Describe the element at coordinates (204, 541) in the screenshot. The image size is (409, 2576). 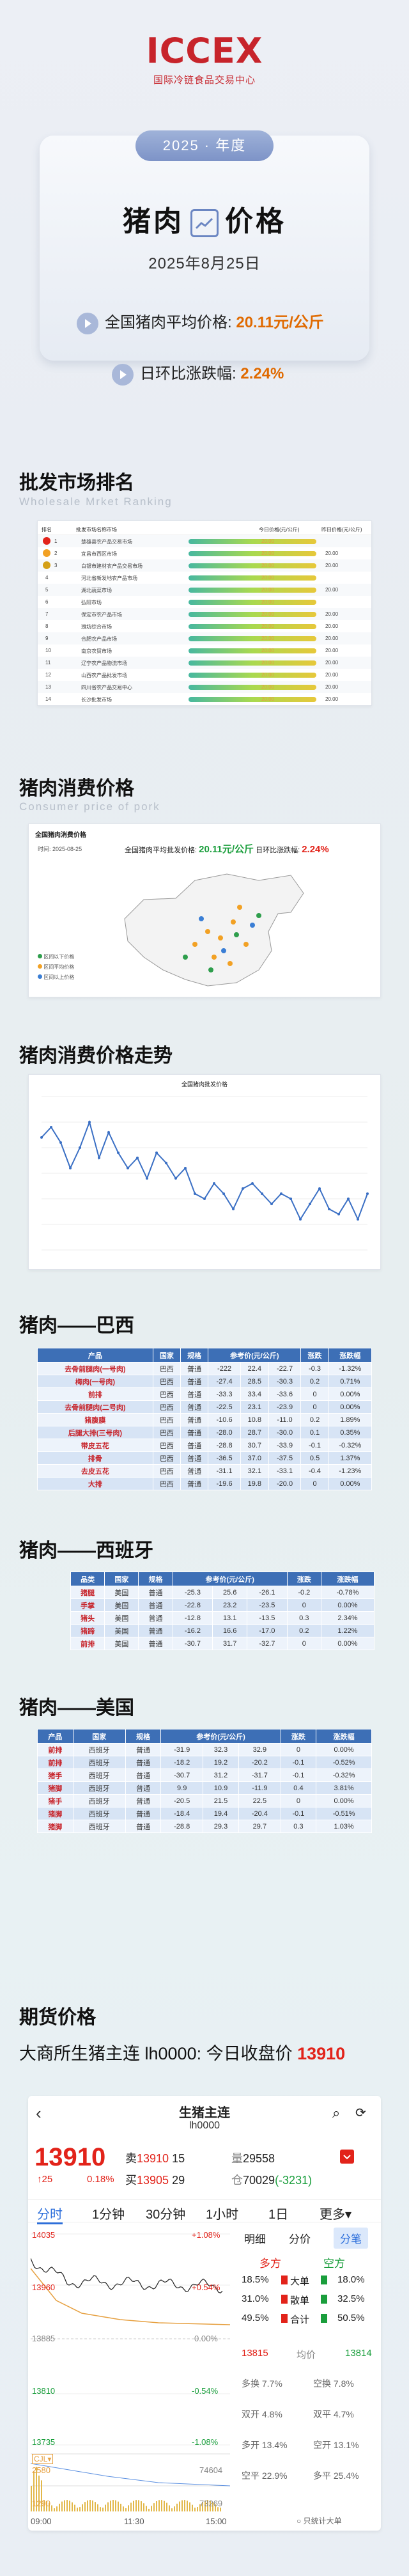
I see `rank-row: 1 楚雄县农产品交易市场 20.00` at that location.